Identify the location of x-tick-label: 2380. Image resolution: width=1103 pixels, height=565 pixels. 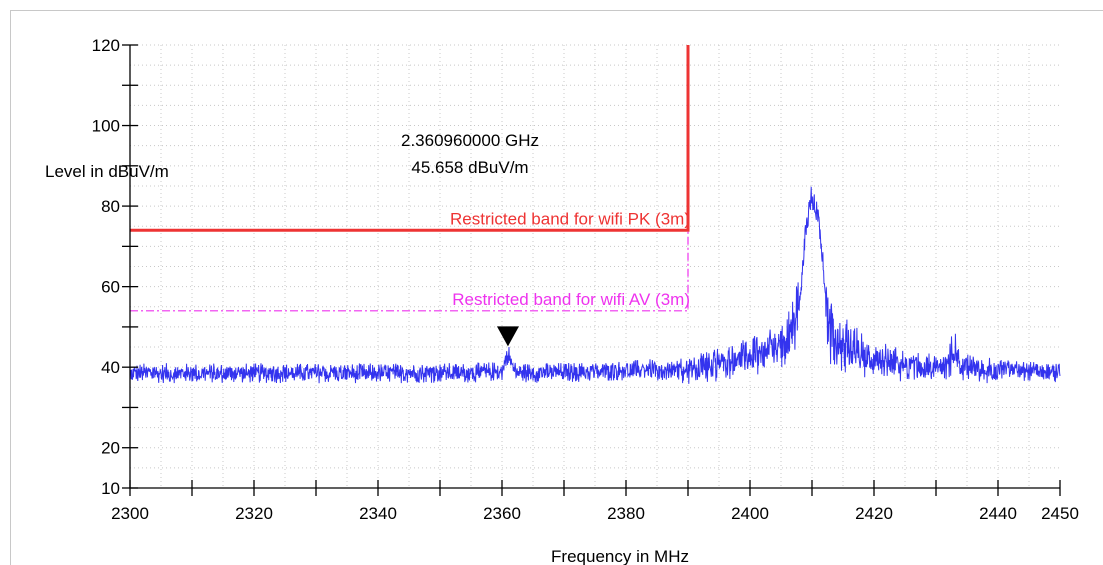
(626, 513).